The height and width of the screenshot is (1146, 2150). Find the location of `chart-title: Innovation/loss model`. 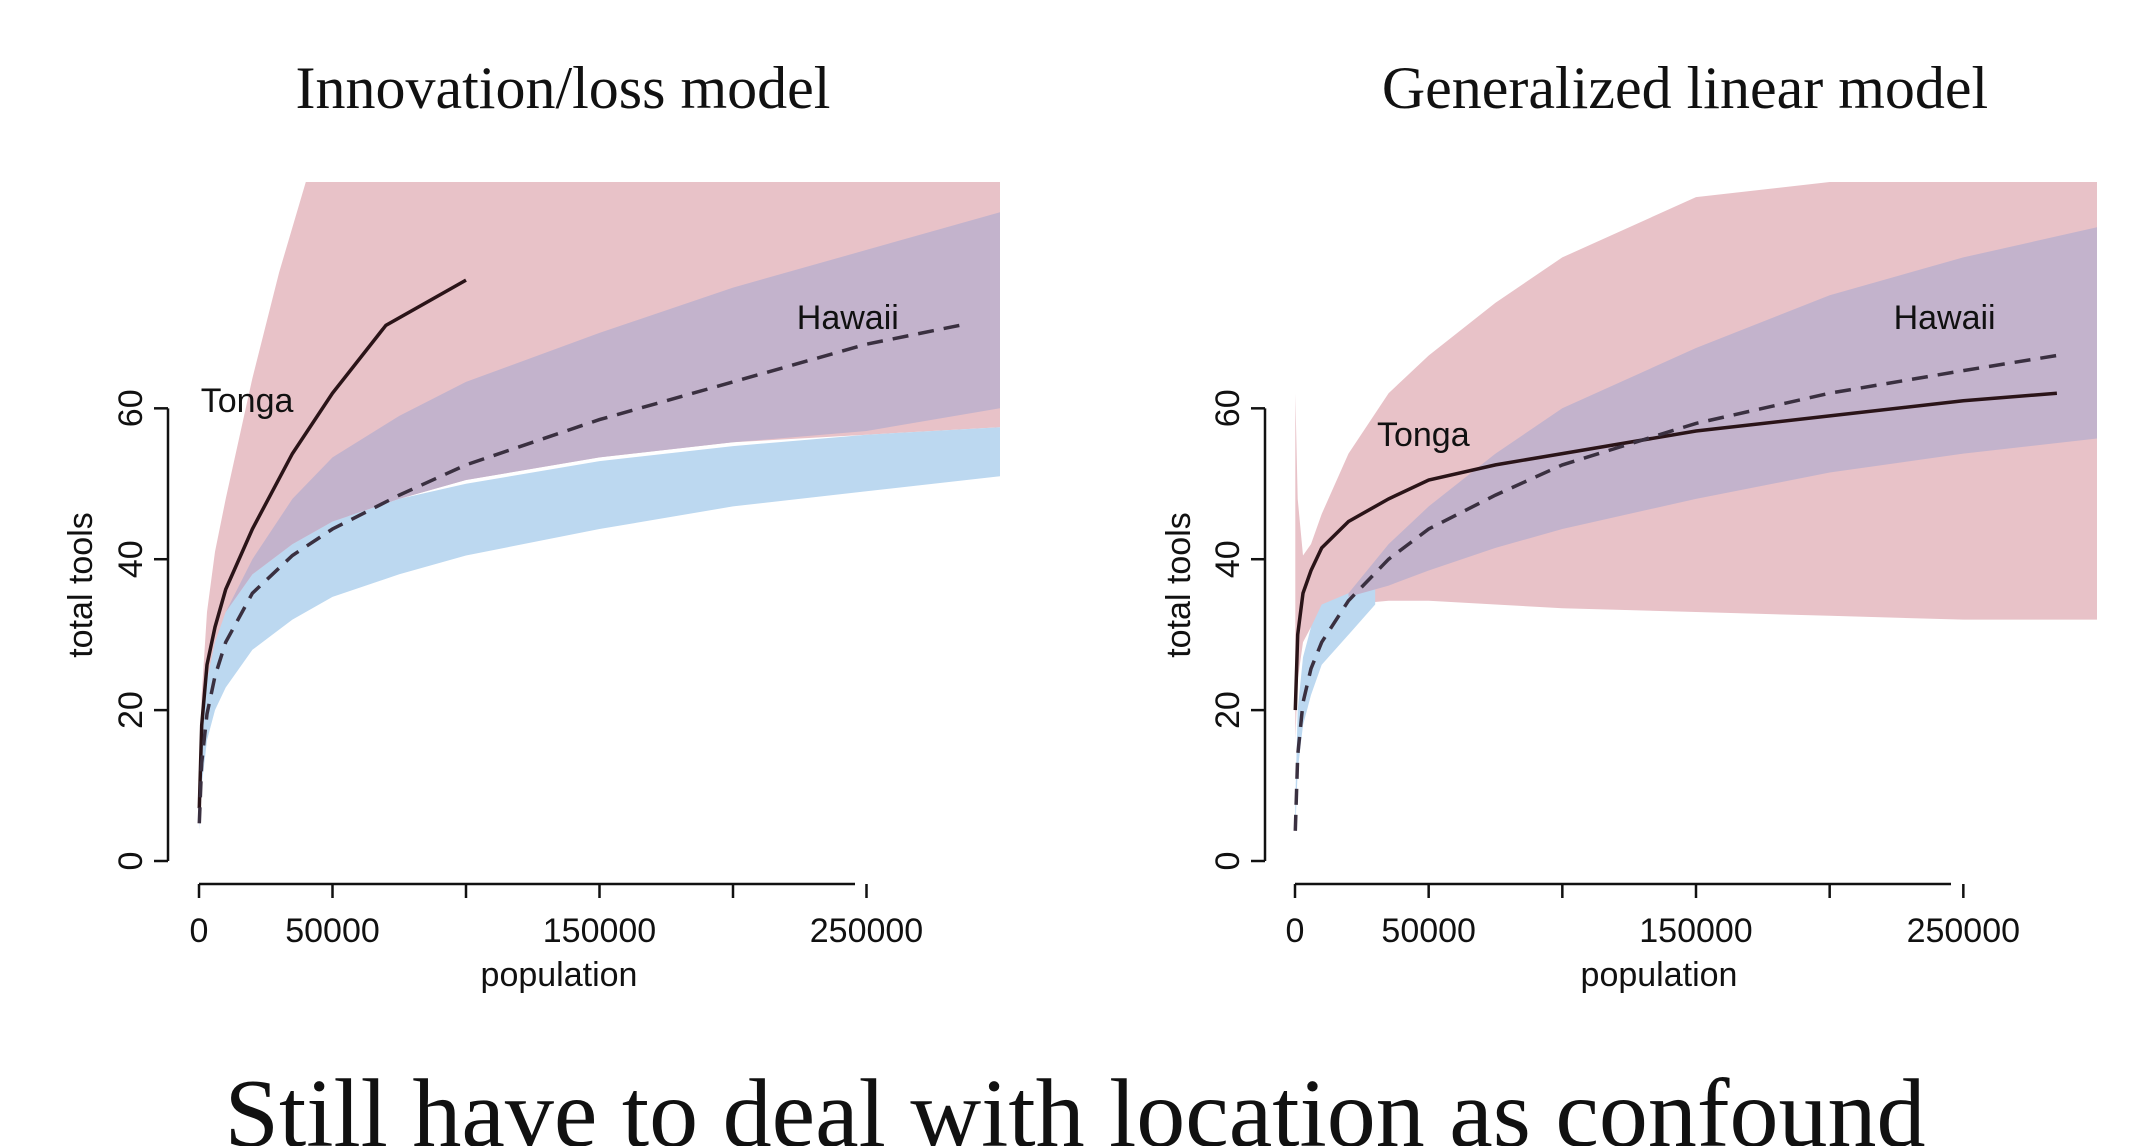

chart-title: Innovation/loss model is located at coordinates (563, 88).